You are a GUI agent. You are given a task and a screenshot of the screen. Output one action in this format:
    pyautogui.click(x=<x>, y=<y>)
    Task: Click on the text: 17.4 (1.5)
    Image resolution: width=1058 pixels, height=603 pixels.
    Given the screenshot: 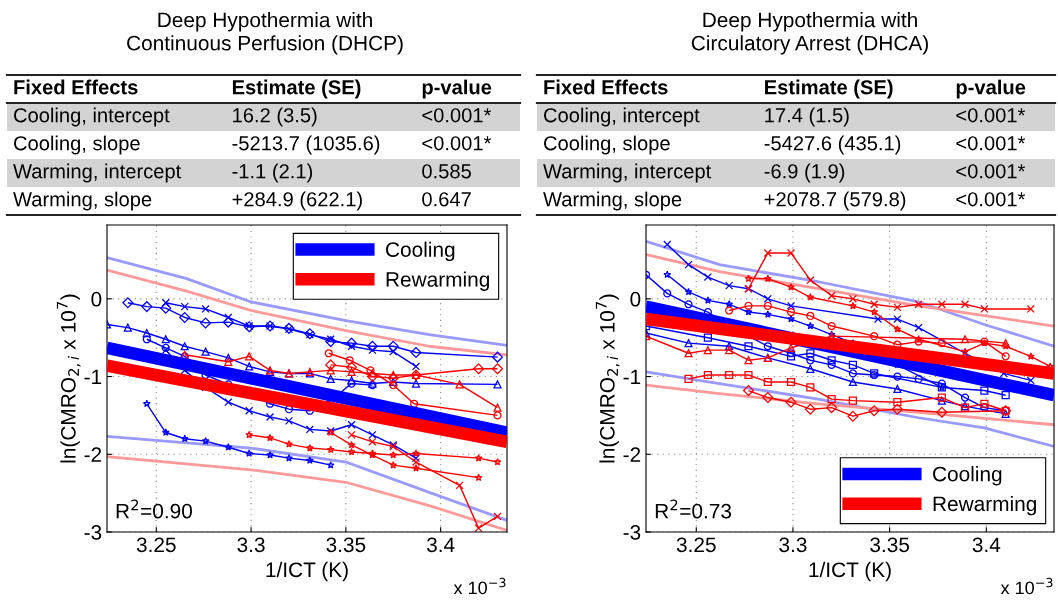 What is the action you would take?
    pyautogui.click(x=807, y=117)
    